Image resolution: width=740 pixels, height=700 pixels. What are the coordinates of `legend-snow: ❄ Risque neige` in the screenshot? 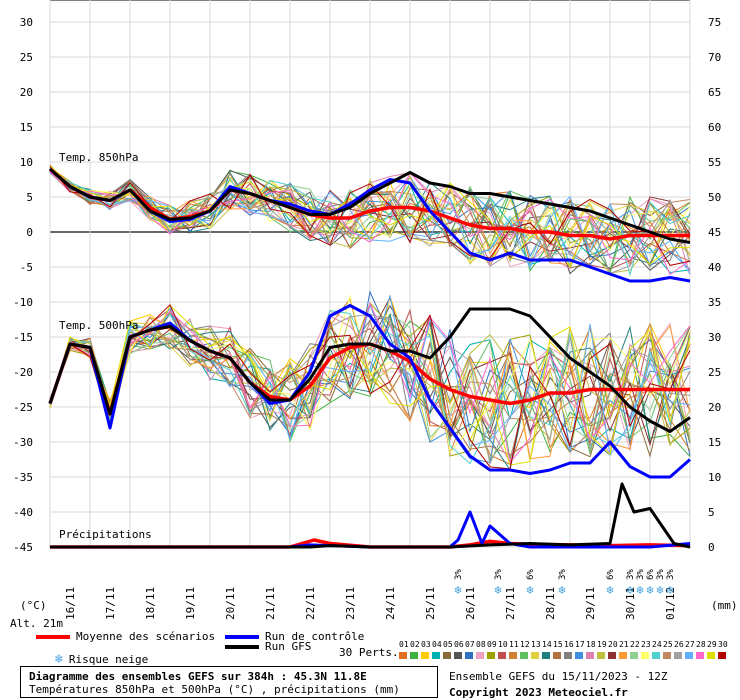 It's located at (101, 659).